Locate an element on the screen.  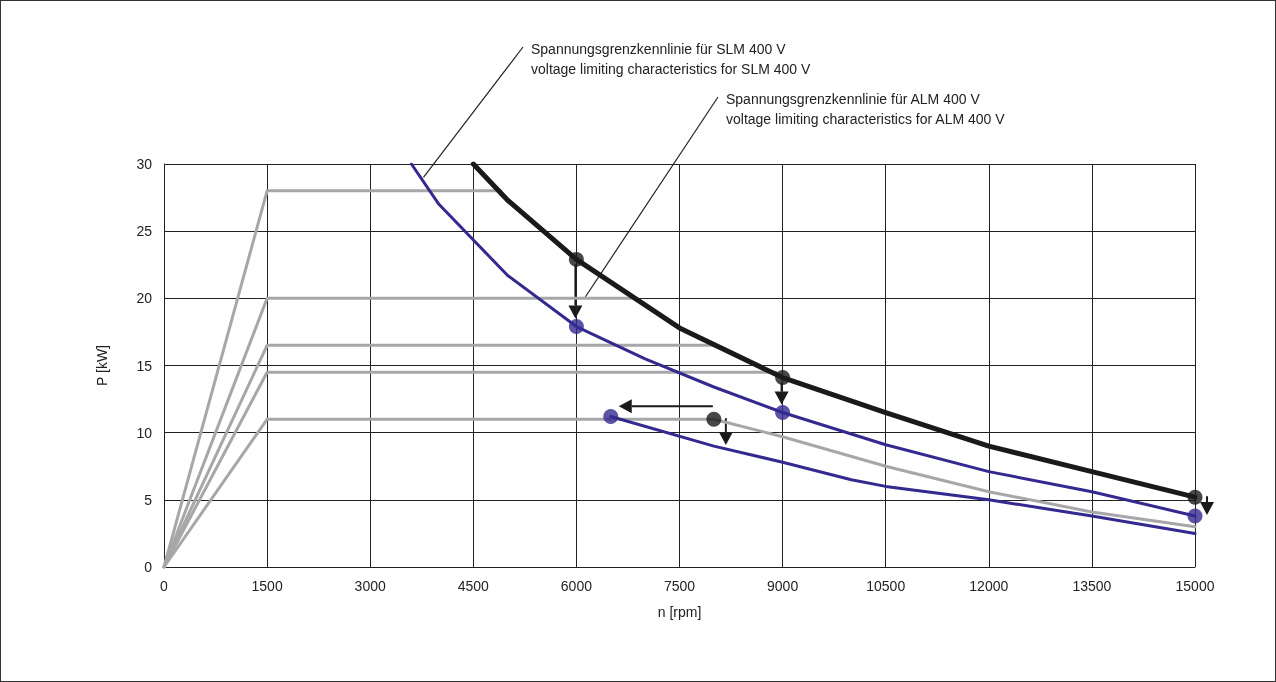
y-tick-label: 15 is located at coordinates (144, 365).